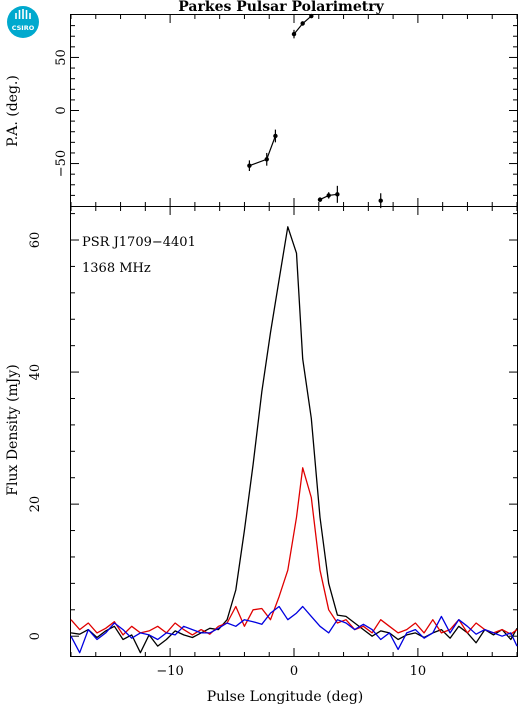 The height and width of the screenshot is (710, 522). Describe the element at coordinates (35, 372) in the screenshot. I see `flux-y-tick-label: 40` at that location.